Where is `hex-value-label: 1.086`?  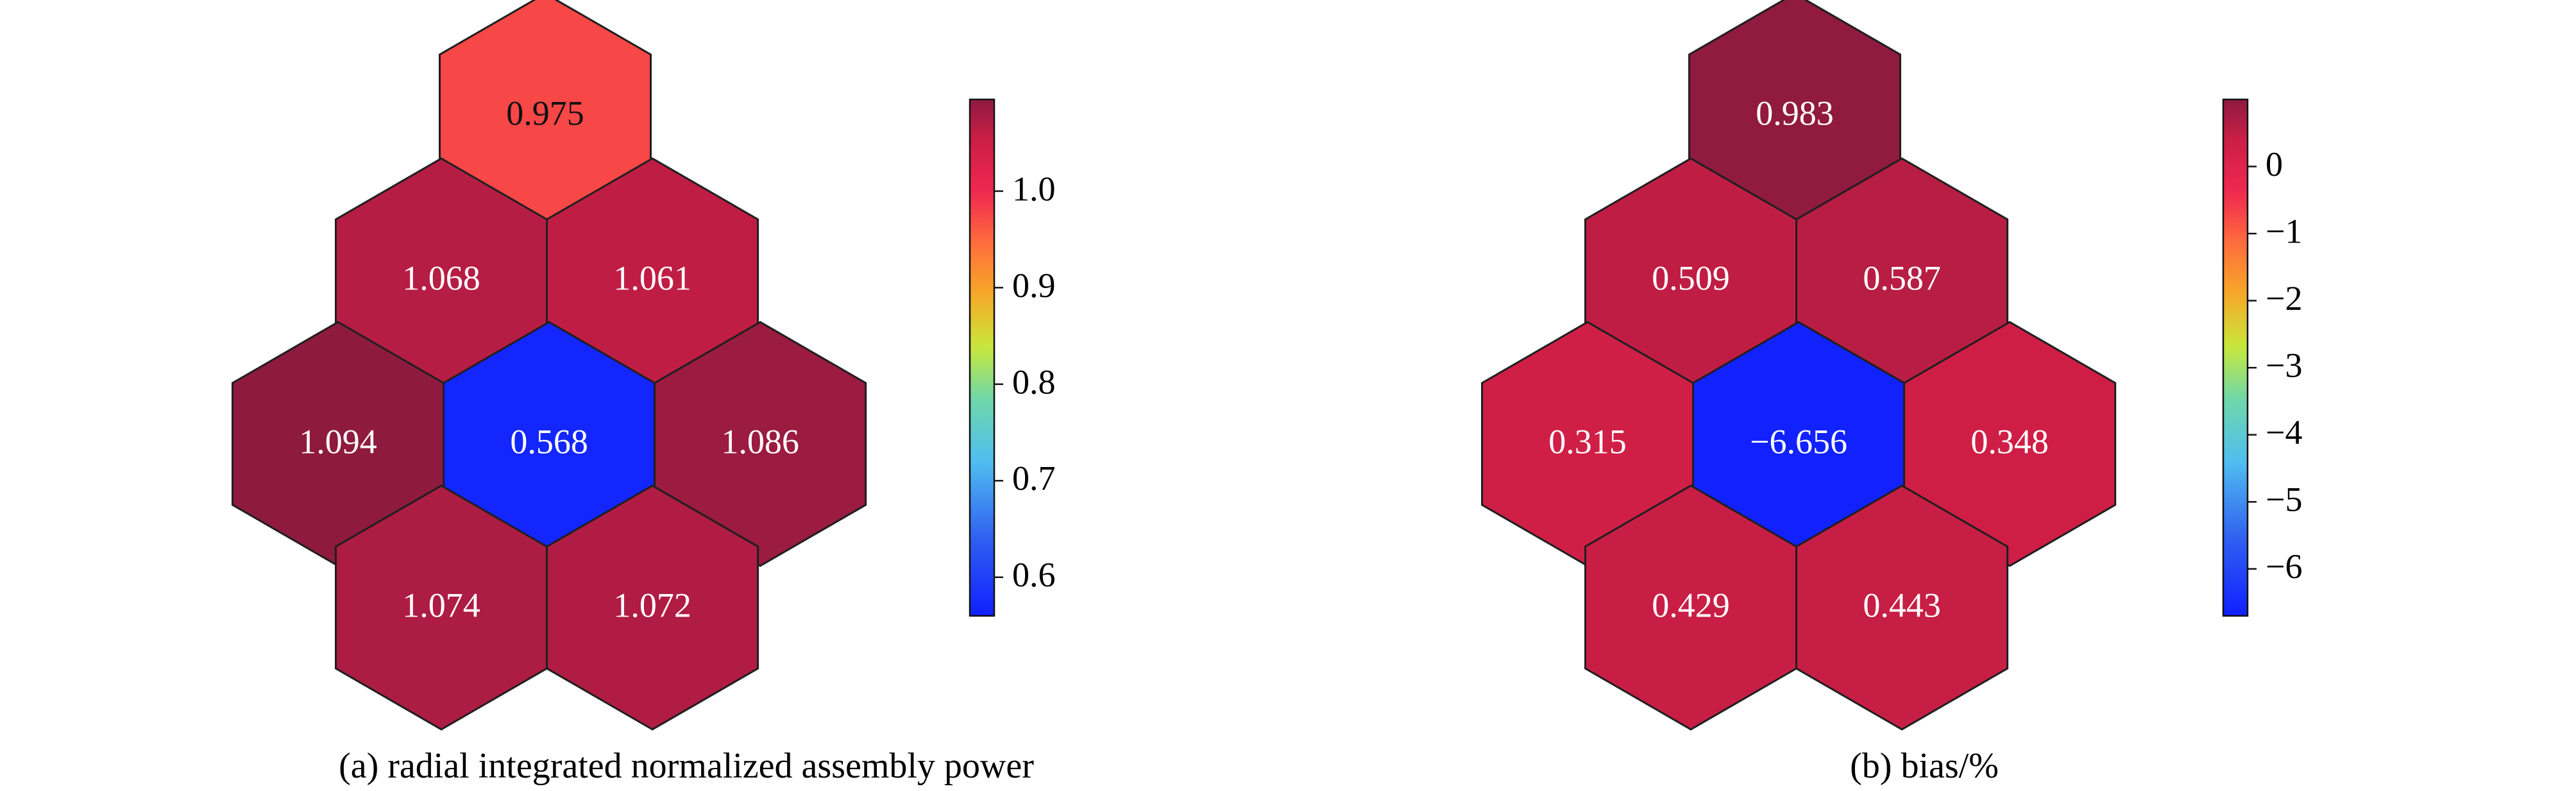 hex-value-label: 1.086 is located at coordinates (760, 441).